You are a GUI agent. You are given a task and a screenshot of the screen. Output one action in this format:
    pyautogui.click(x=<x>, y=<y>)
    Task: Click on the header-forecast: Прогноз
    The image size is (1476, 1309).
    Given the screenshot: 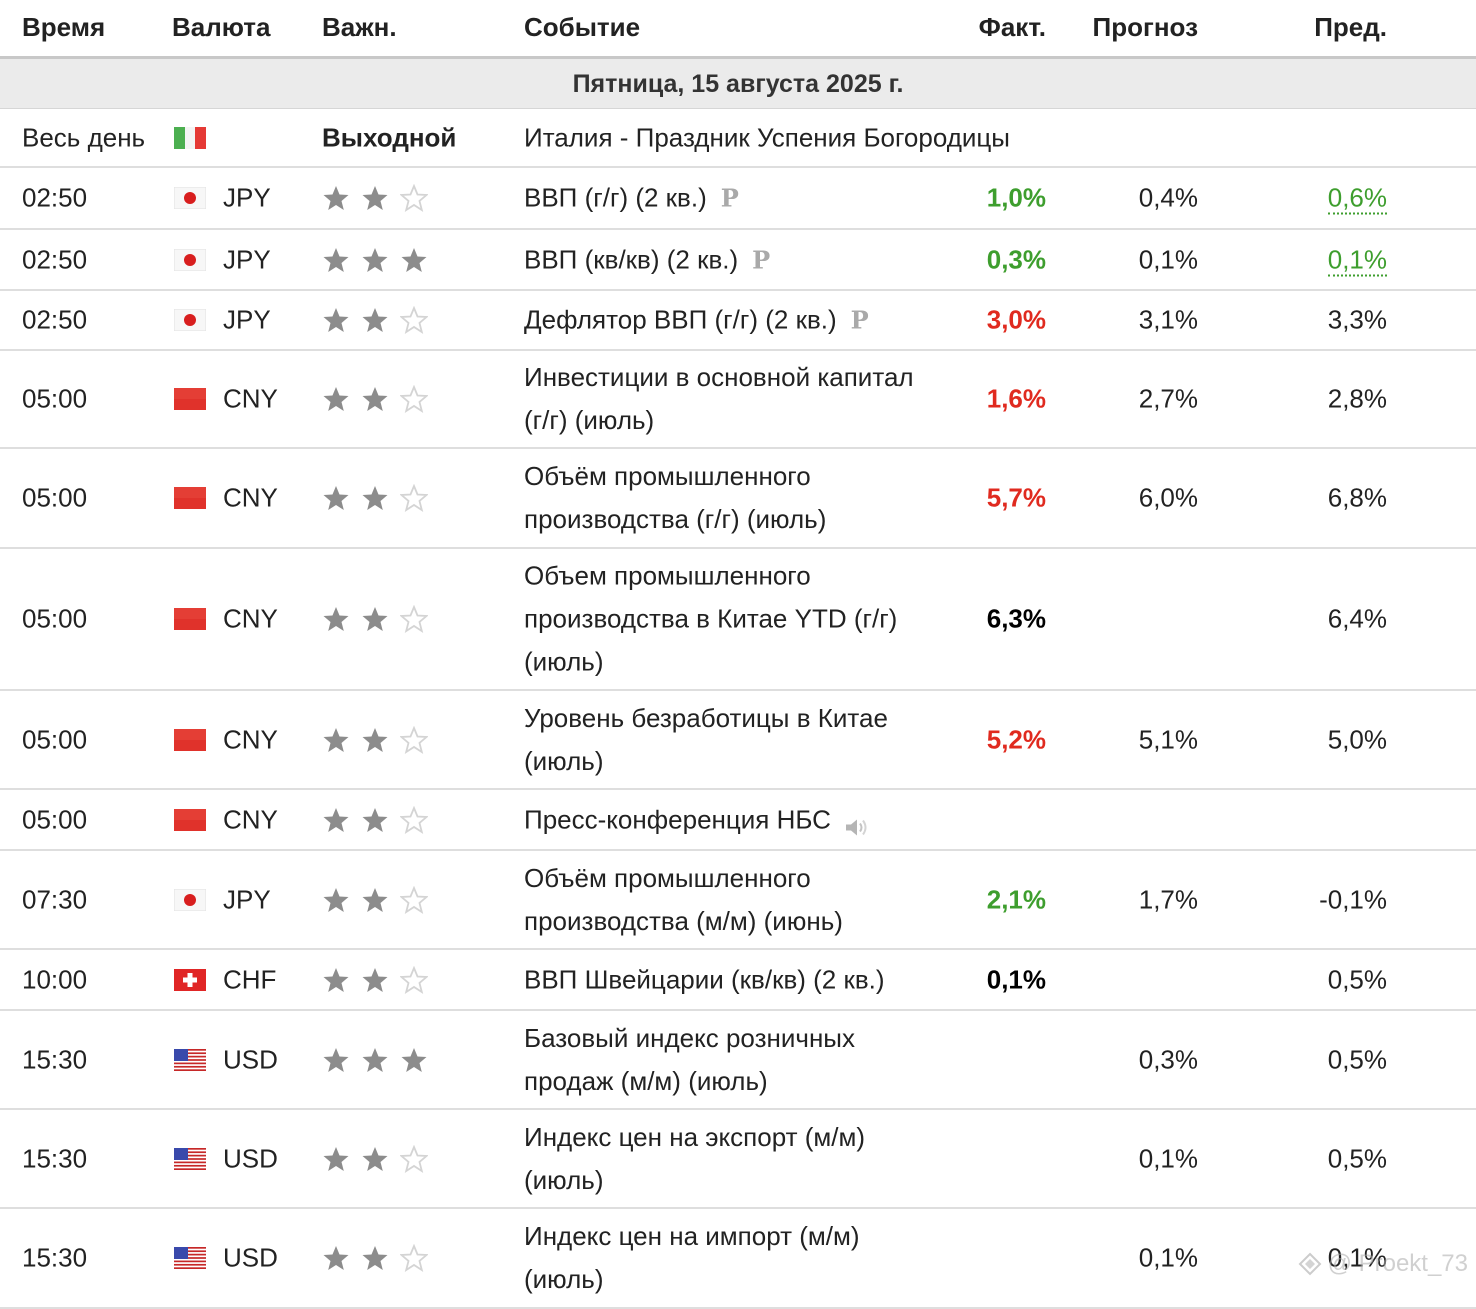 What is the action you would take?
    pyautogui.click(x=1145, y=27)
    